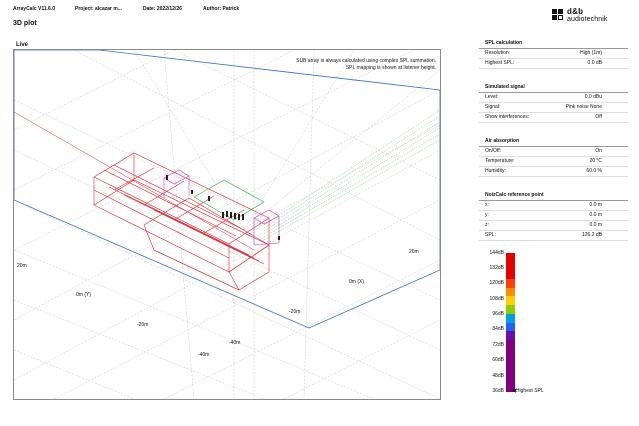 This screenshot has height=426, width=639. What do you see at coordinates (356, 282) in the screenshot?
I see `axis-label: 0m (X)` at bounding box center [356, 282].